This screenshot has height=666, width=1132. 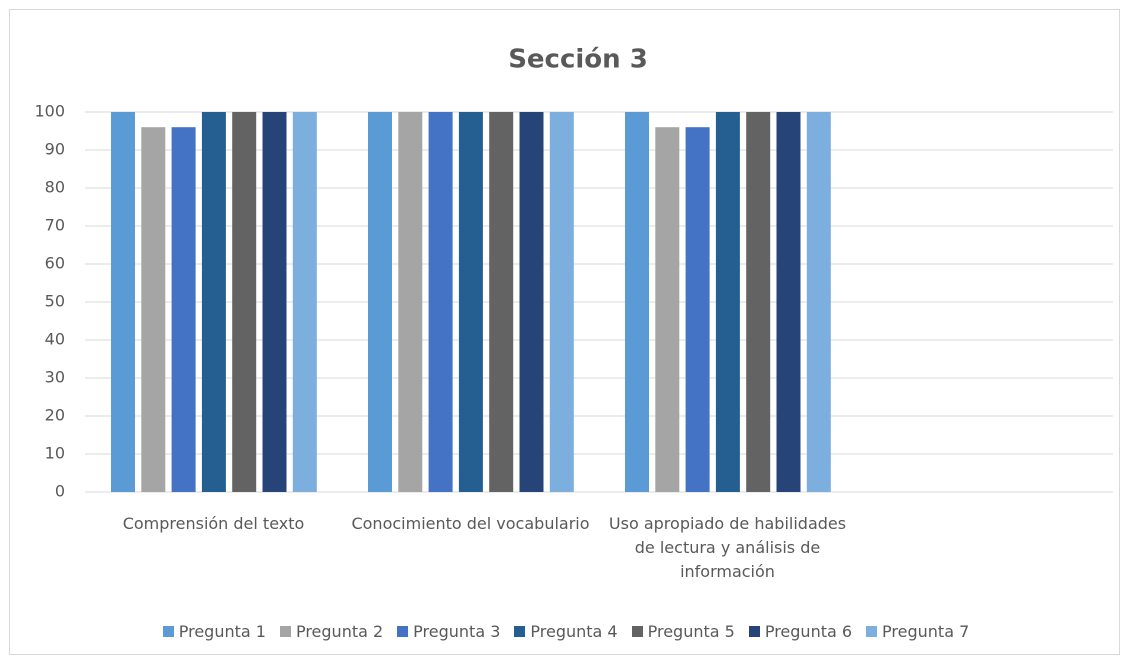 What do you see at coordinates (55, 453) in the screenshot?
I see `y-tick-label: 10` at bounding box center [55, 453].